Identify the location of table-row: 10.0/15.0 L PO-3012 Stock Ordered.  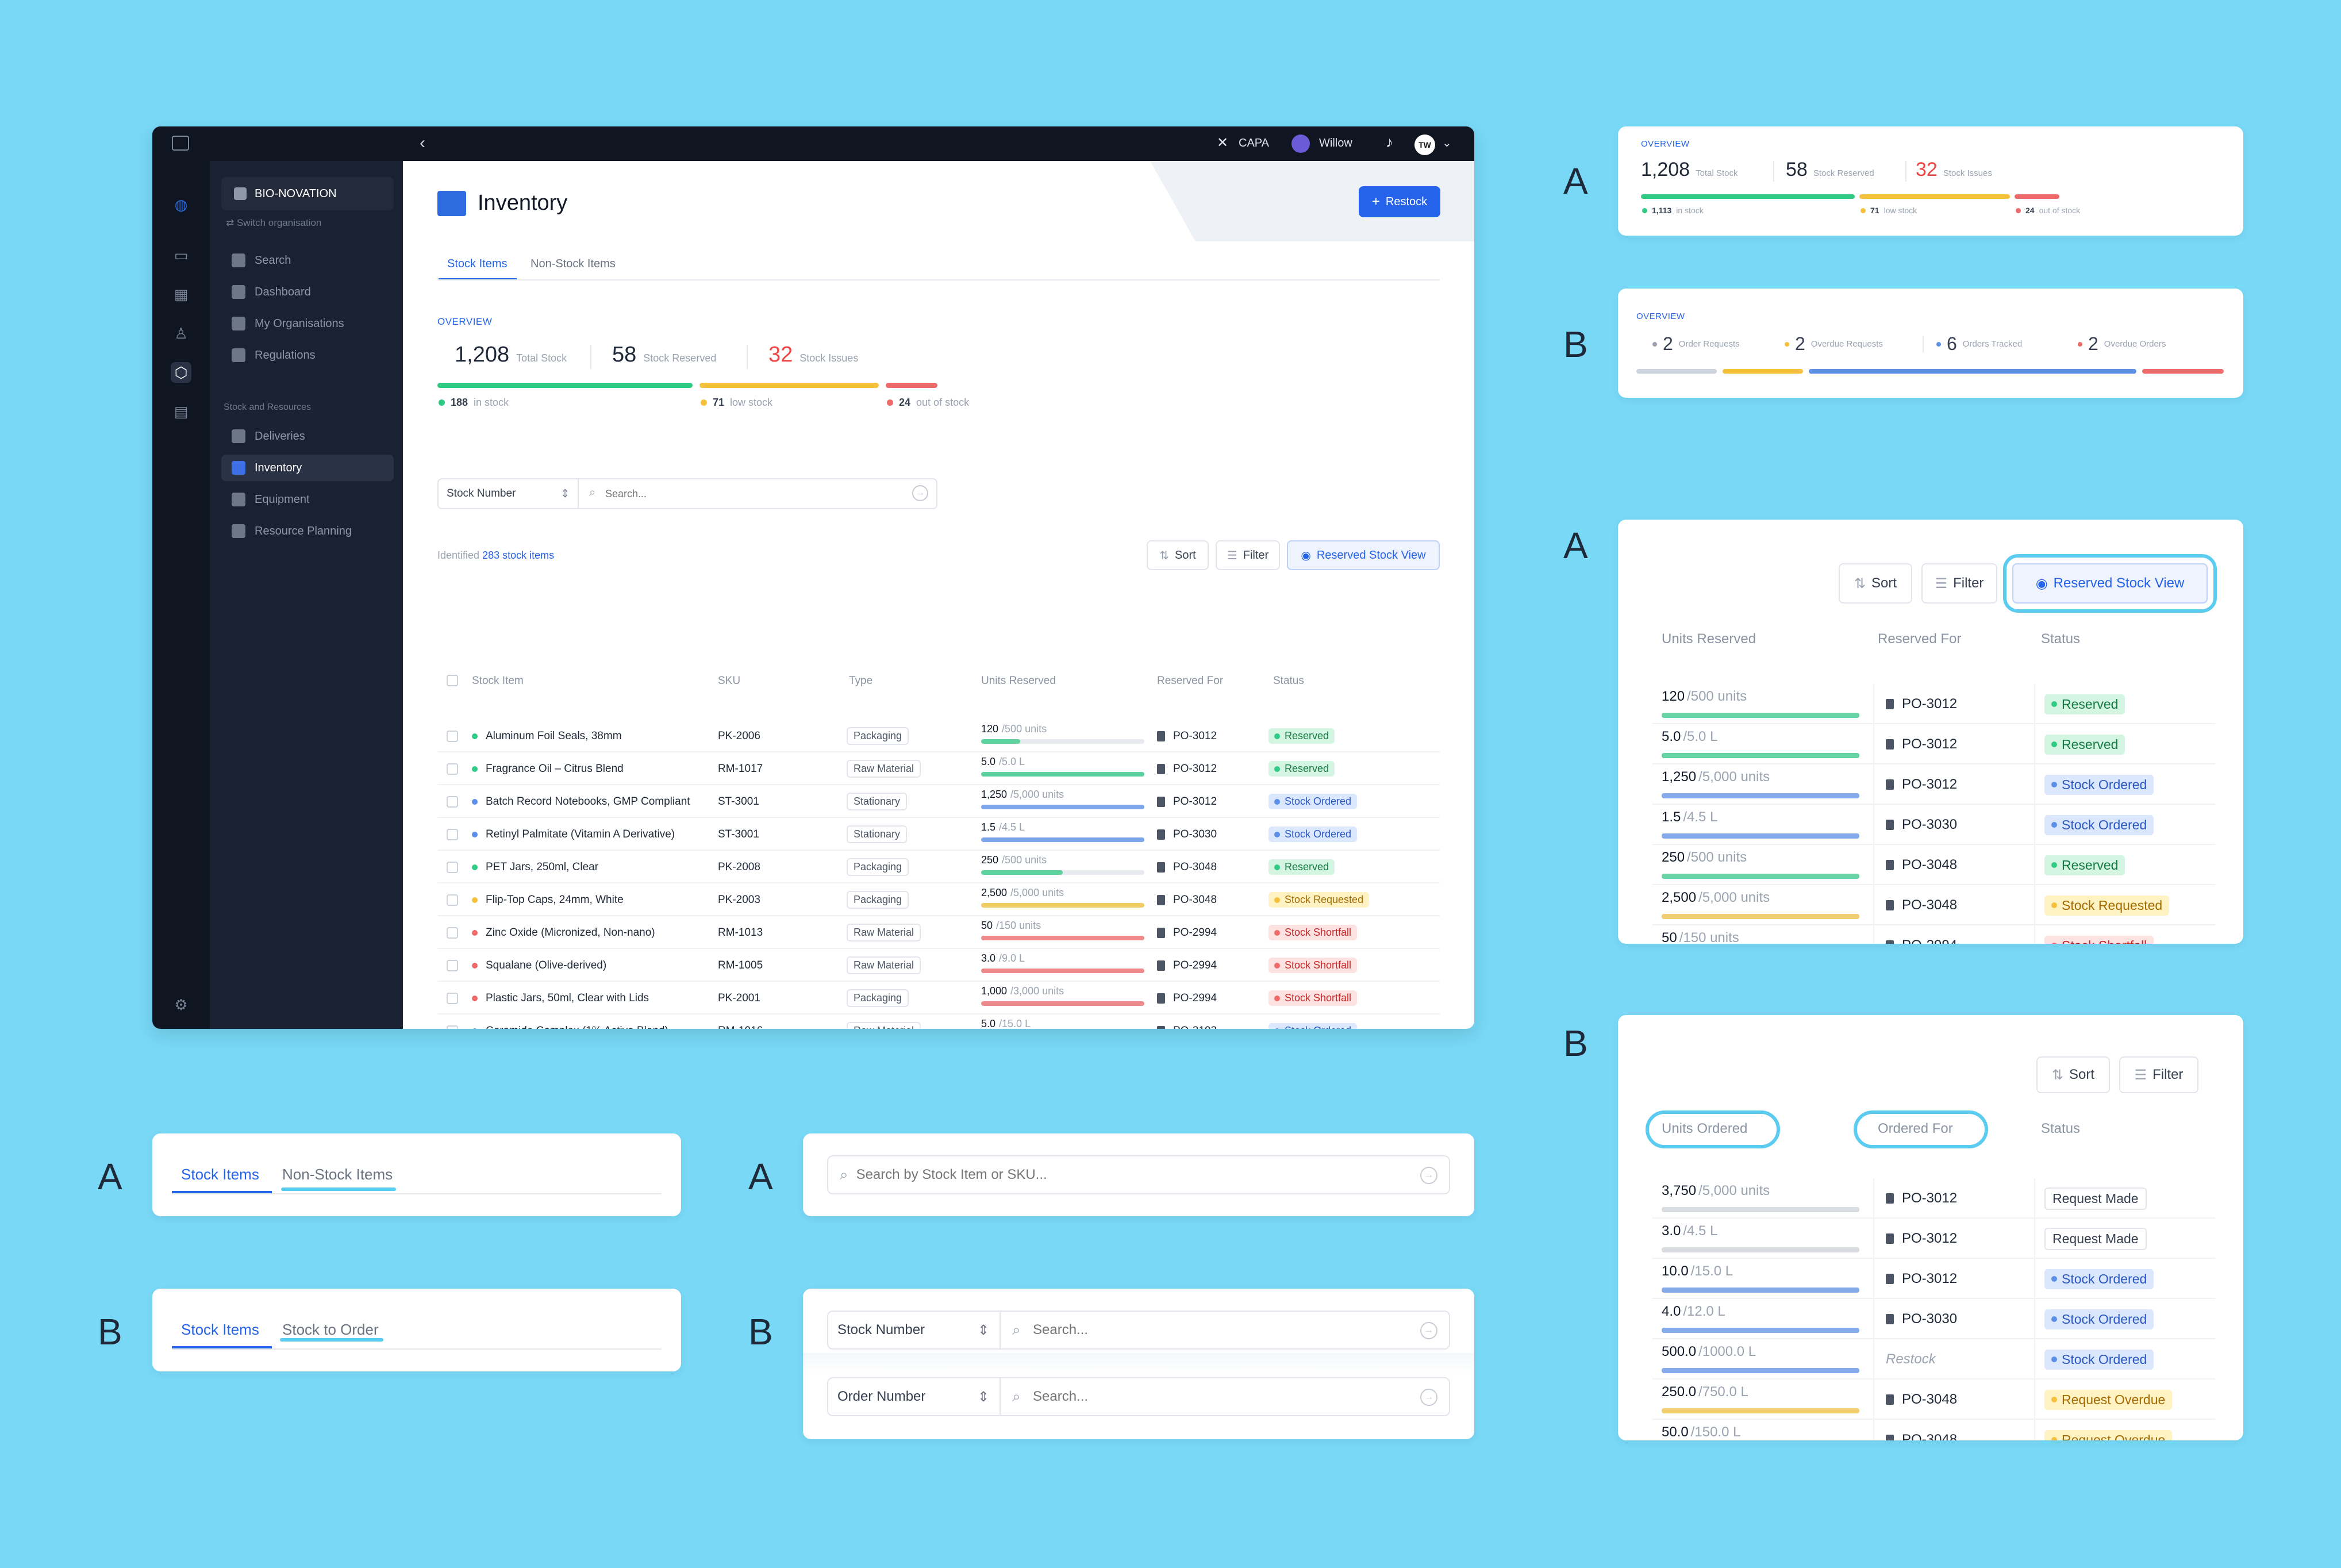
(1934, 1279).